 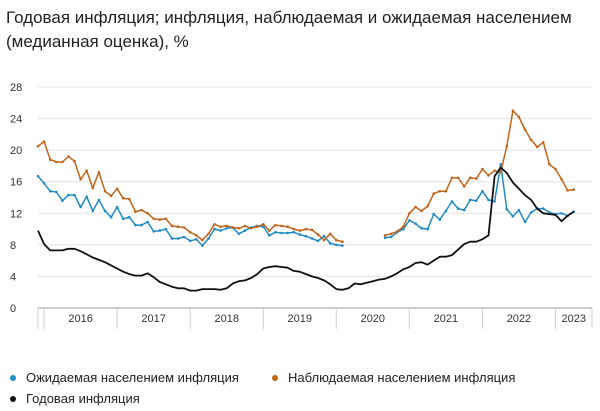 What do you see at coordinates (479, 173) in the screenshot?
I see `series-line-observed` at bounding box center [479, 173].